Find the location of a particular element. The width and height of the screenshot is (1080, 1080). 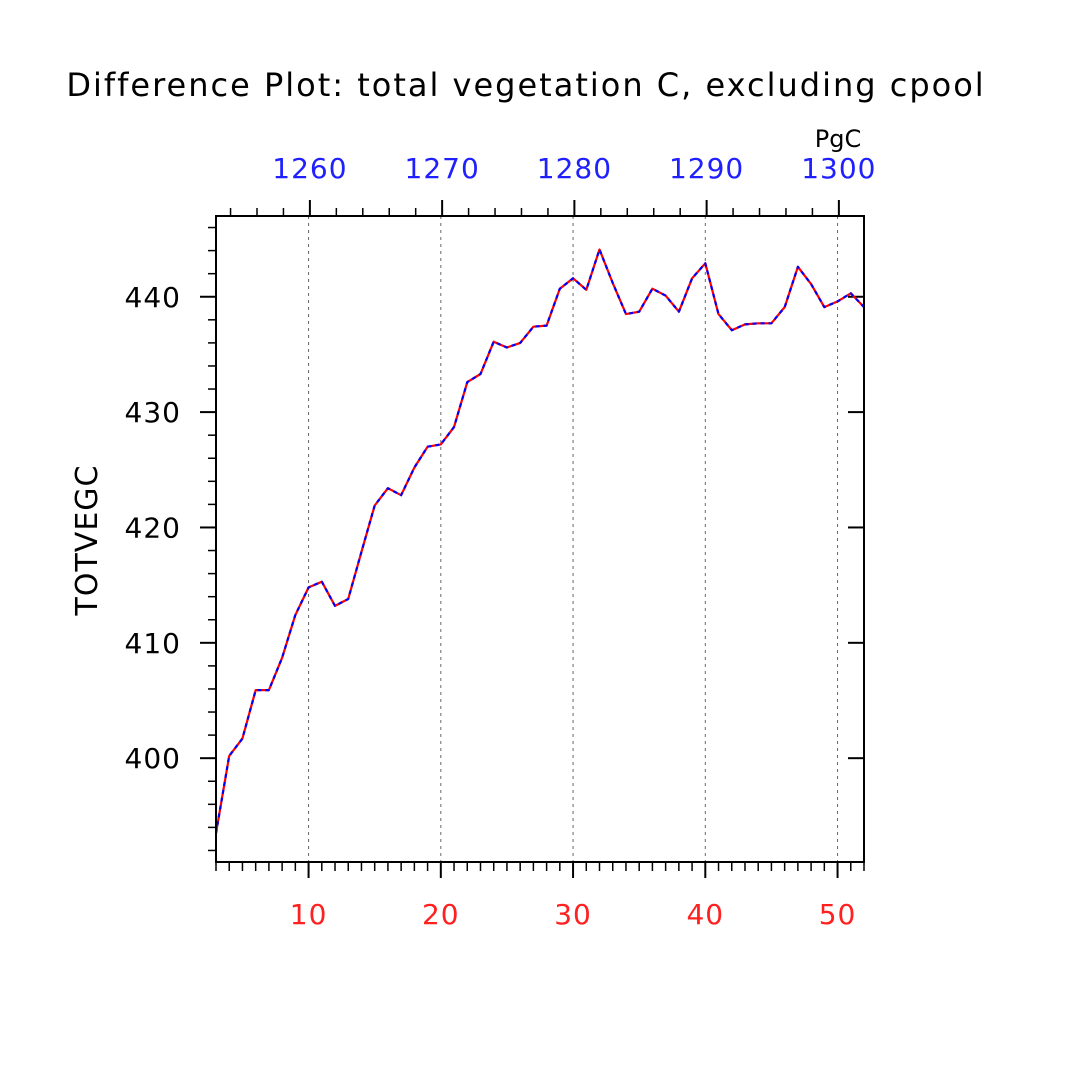

x-tick-label: 10 is located at coordinates (309, 914).